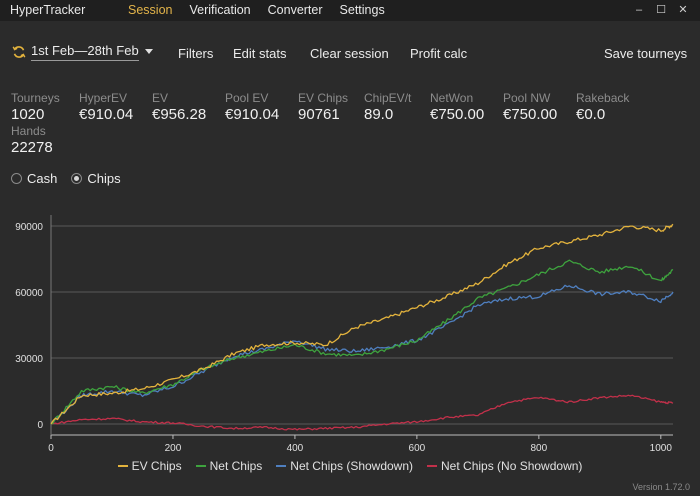 The height and width of the screenshot is (496, 700). I want to click on y-tick-label: 0, so click(40, 425).